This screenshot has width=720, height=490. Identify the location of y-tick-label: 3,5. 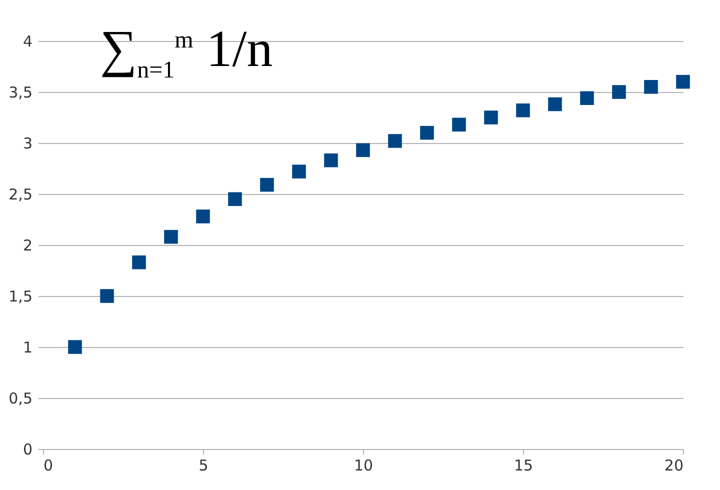
(20, 93).